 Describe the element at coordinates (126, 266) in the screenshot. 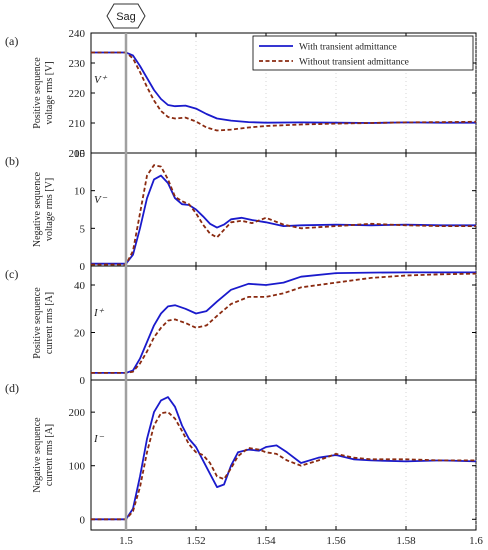

I see `sag-marker: Sag` at that location.